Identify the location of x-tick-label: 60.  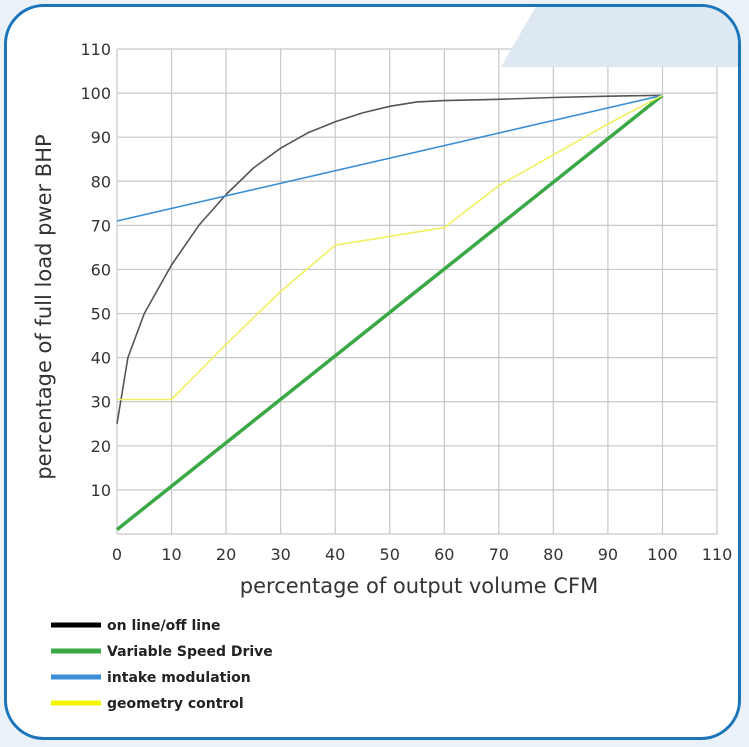
(444, 554).